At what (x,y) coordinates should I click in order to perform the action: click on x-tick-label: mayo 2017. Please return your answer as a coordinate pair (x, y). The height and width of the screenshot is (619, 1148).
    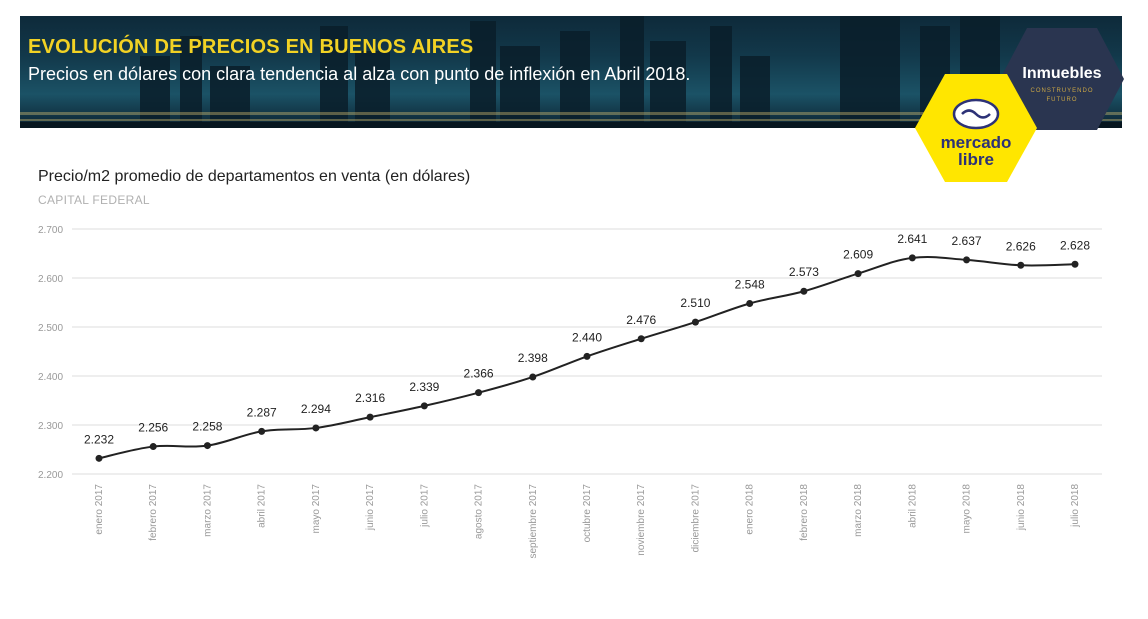
    Looking at the image, I should click on (316, 509).